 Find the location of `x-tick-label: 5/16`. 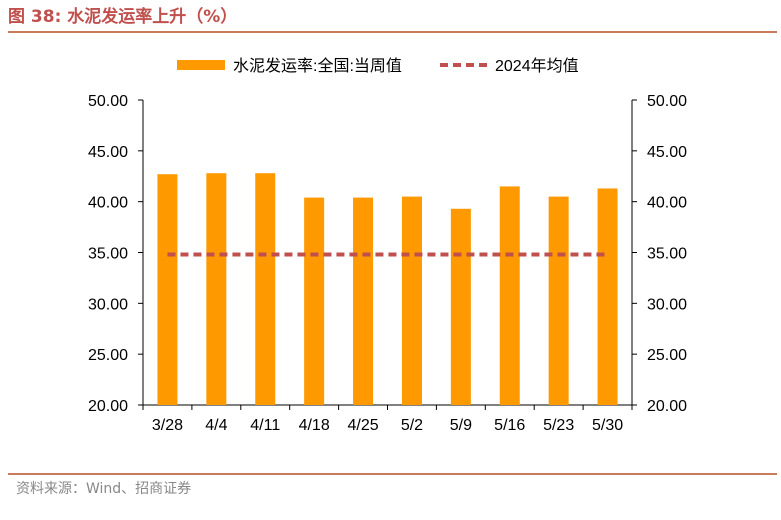

x-tick-label: 5/16 is located at coordinates (509, 425).